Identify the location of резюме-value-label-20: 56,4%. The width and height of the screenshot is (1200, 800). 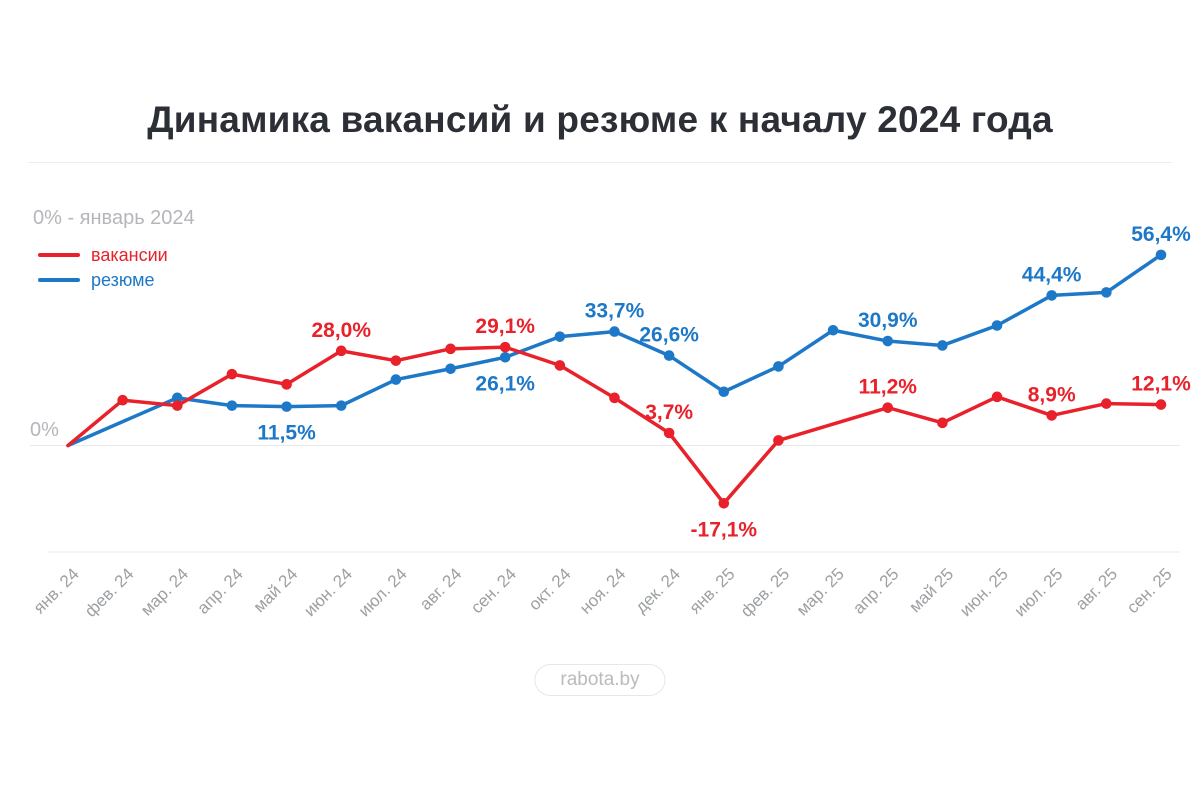
(1161, 234).